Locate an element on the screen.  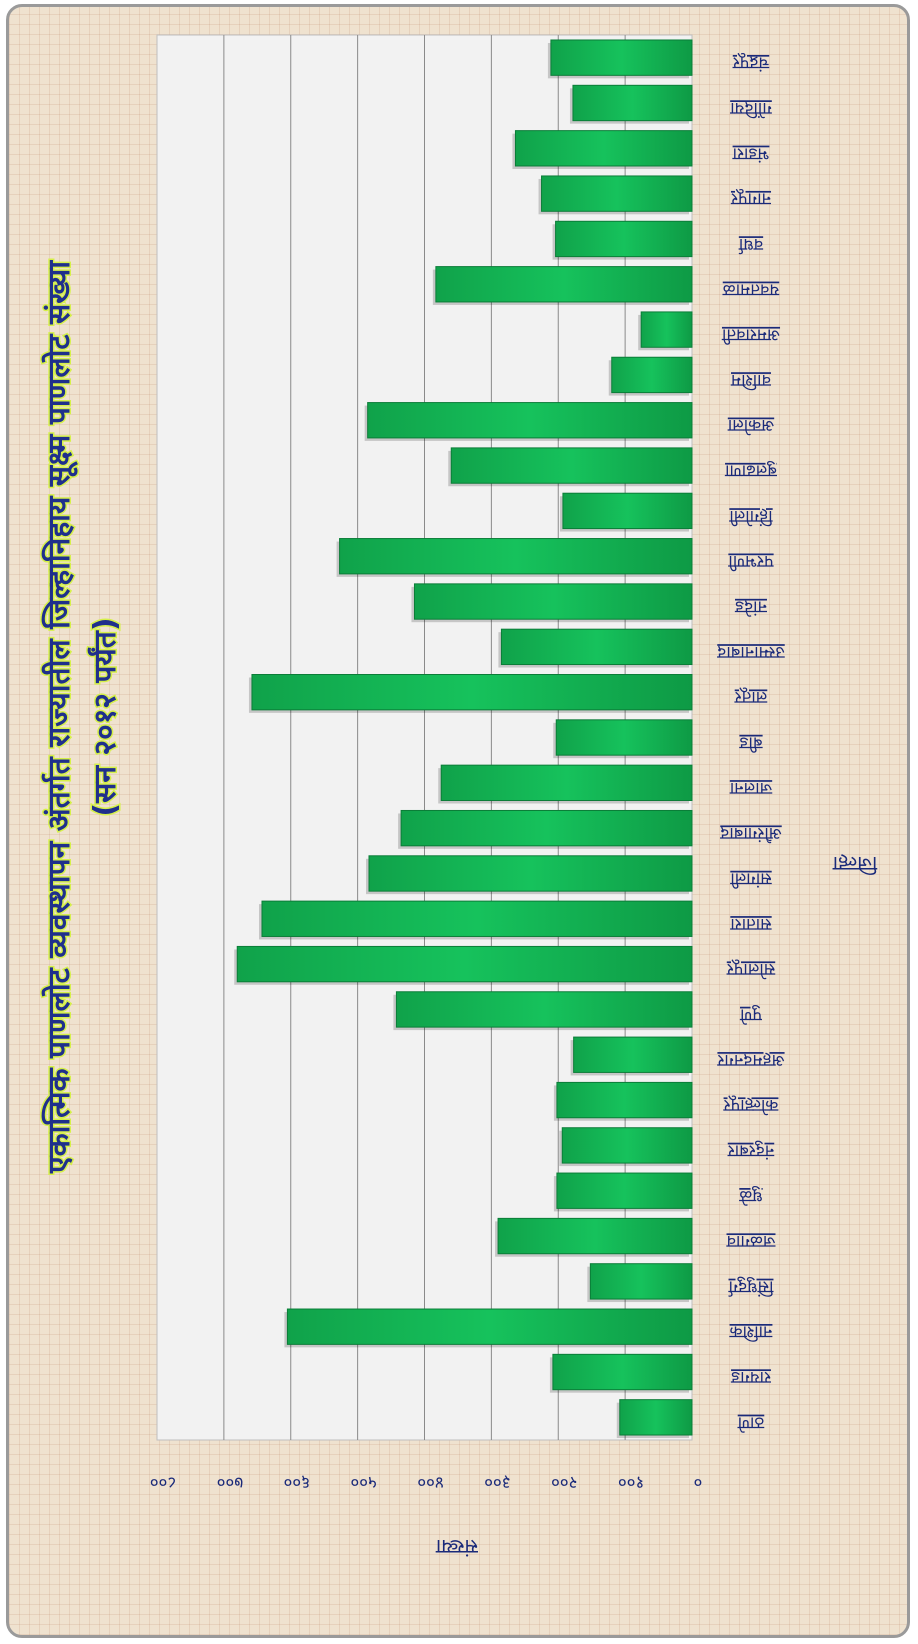
category-label: नागपूर is located at coordinates (750, 199).